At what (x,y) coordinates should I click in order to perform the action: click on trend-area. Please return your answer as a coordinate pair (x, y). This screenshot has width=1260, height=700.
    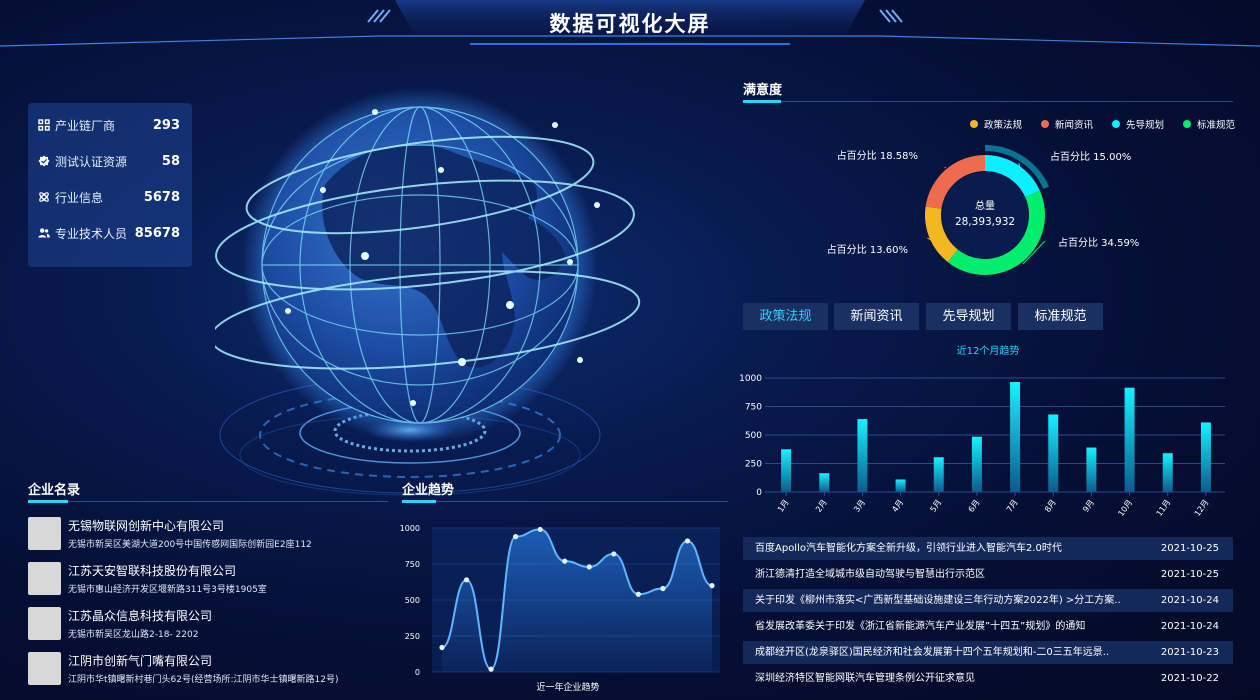
    Looking at the image, I should click on (577, 600).